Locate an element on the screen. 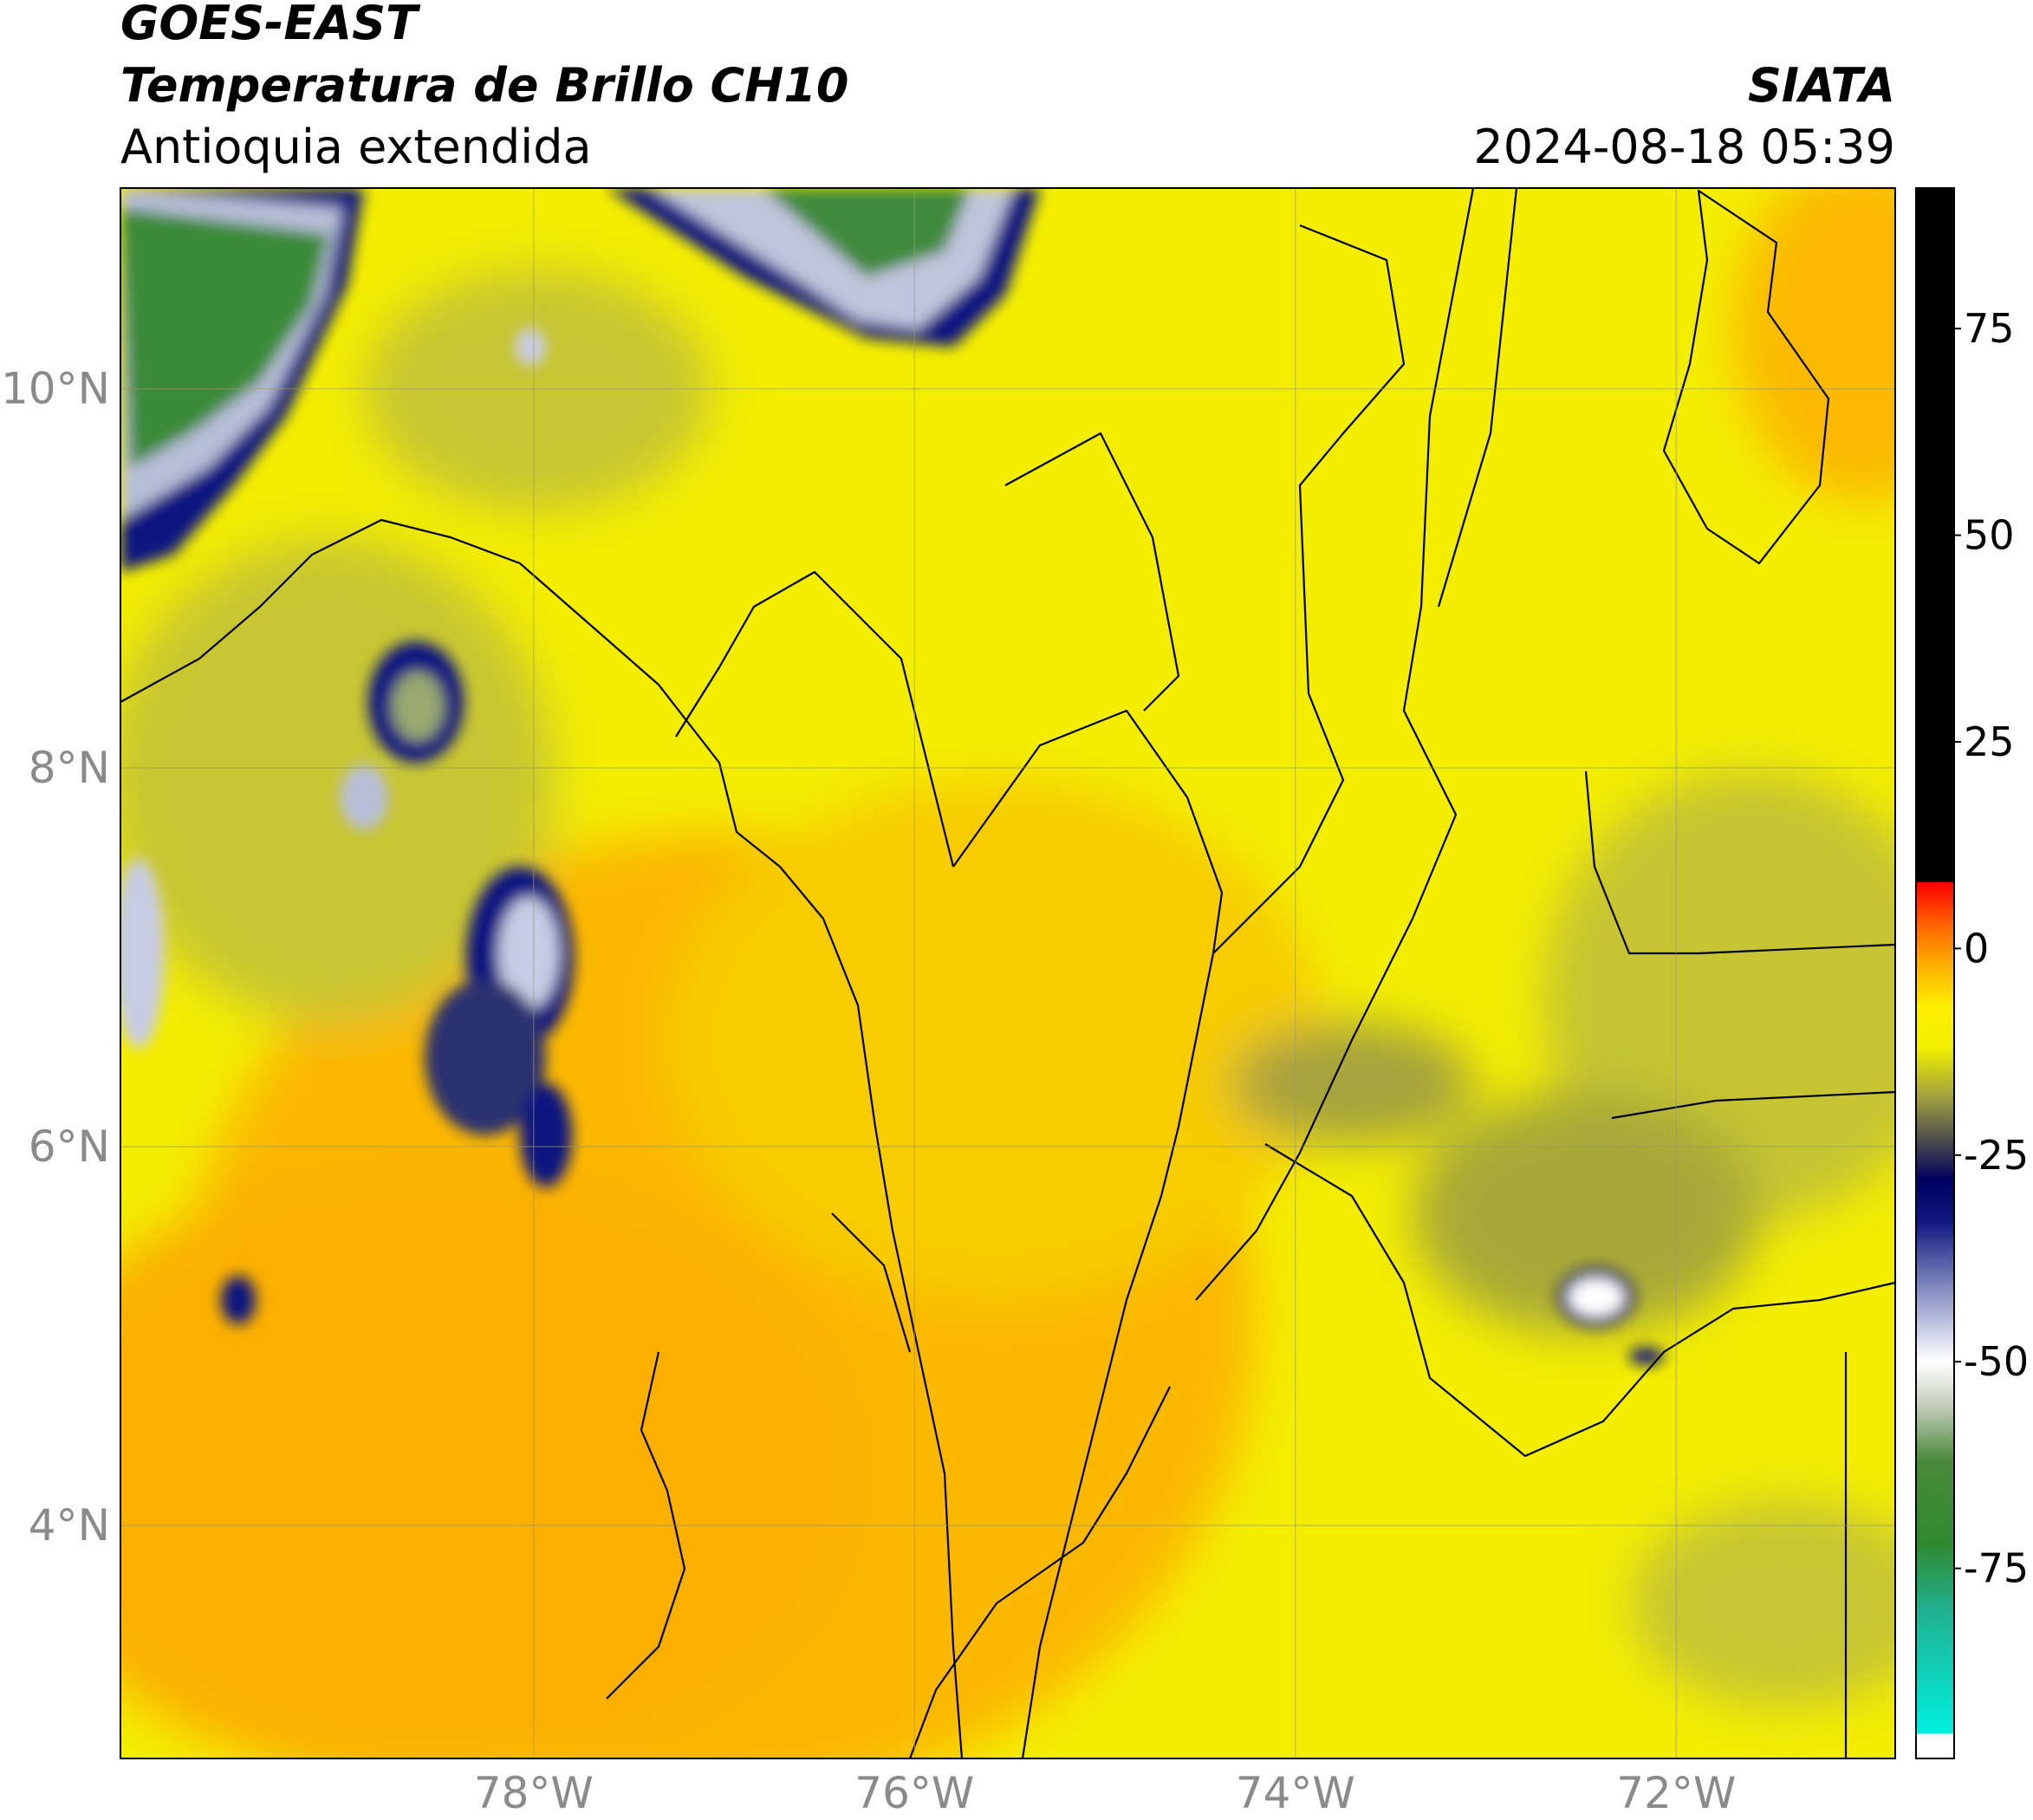  x-tick-label: 78°W is located at coordinates (534, 1793).